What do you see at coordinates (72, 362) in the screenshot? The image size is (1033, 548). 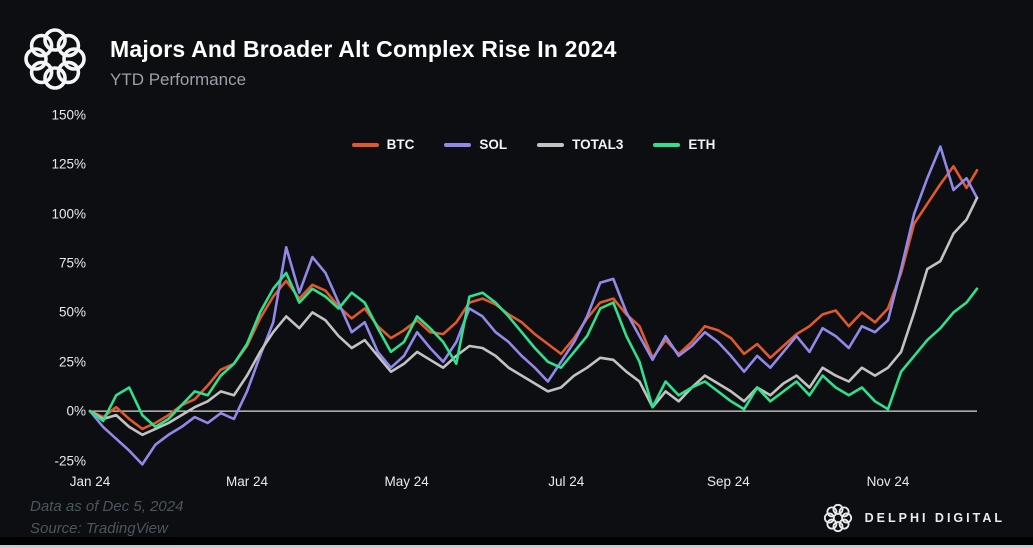 I see `y-tick-25pct: 25%` at bounding box center [72, 362].